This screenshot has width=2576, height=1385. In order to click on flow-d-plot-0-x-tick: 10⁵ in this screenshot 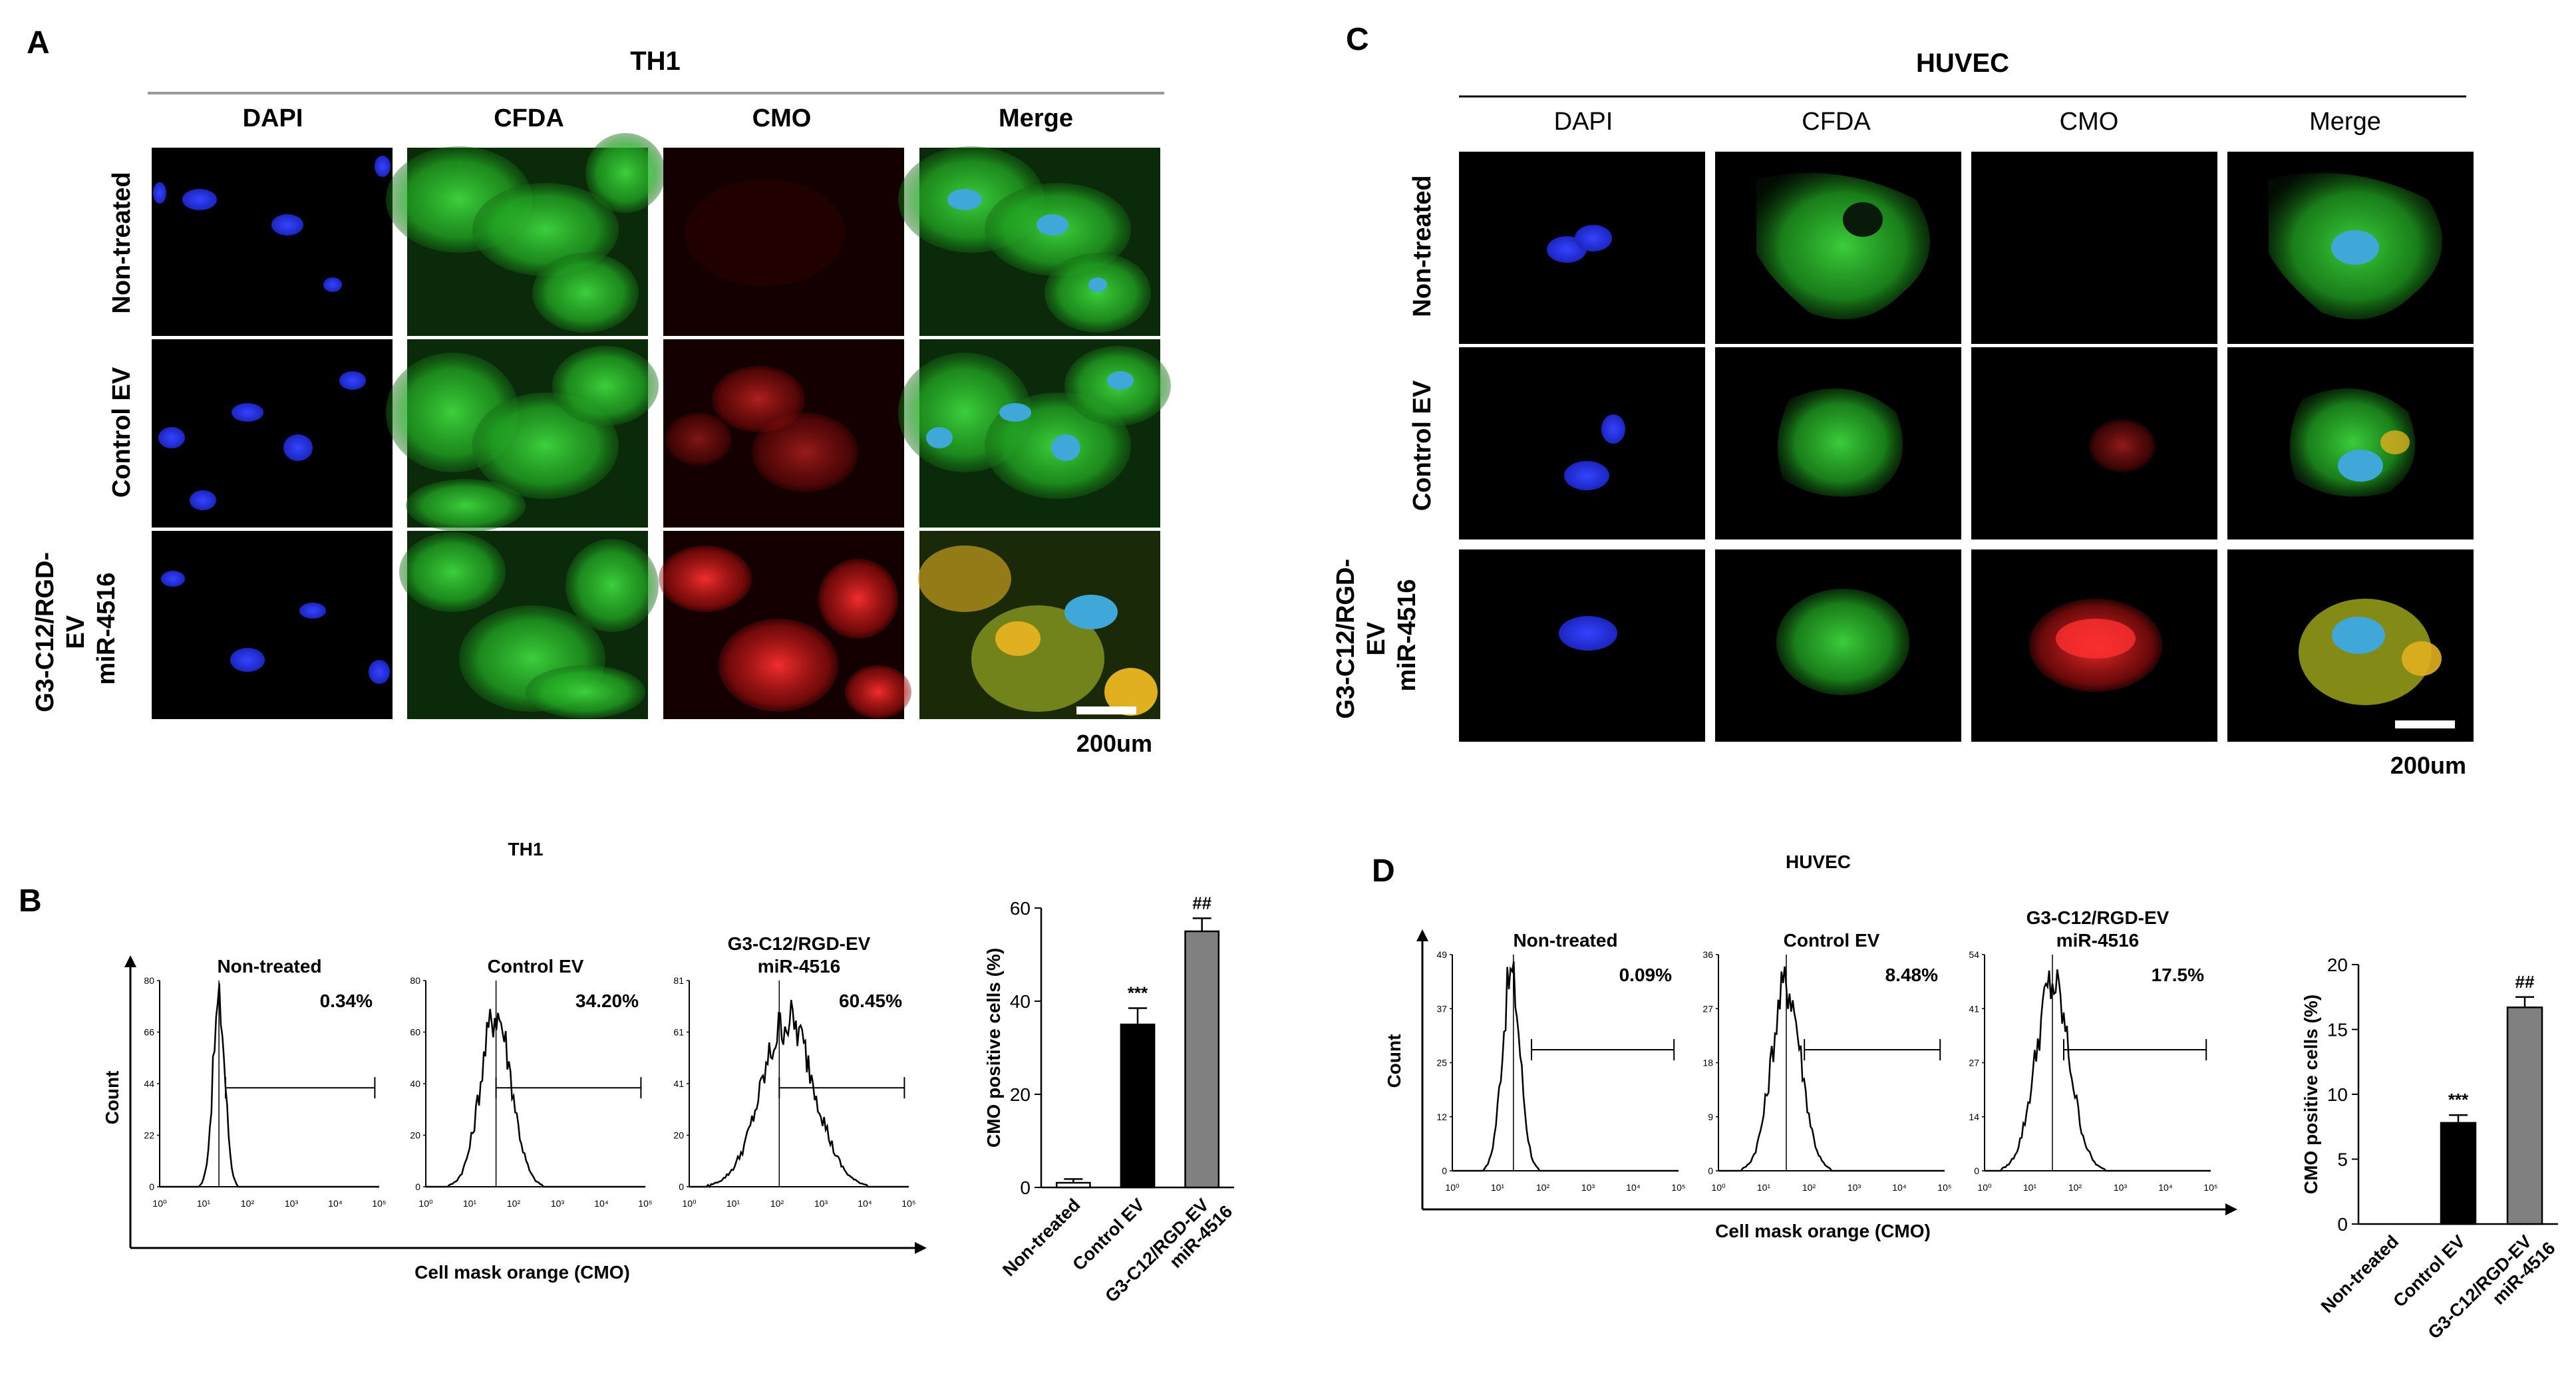, I will do `click(1678, 1188)`.